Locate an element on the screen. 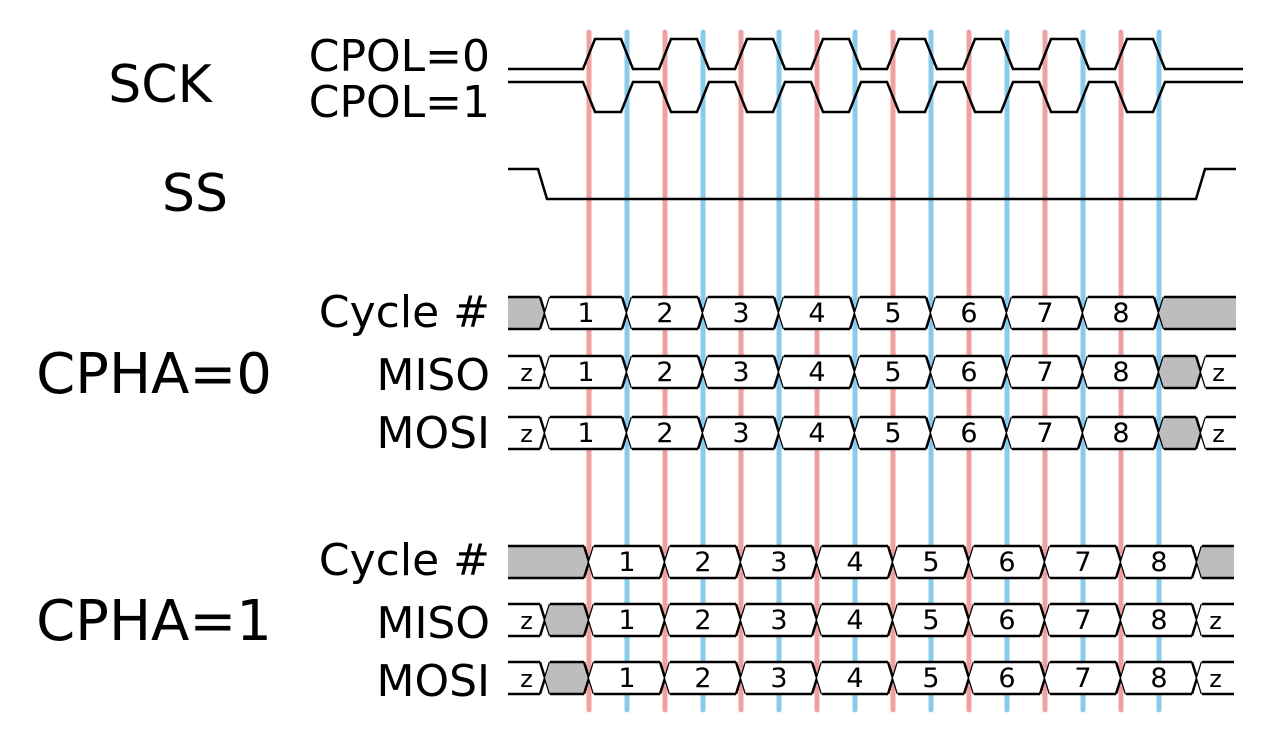 The width and height of the screenshot is (1280, 744). sck-cpol0-waveform is located at coordinates (875, 54).